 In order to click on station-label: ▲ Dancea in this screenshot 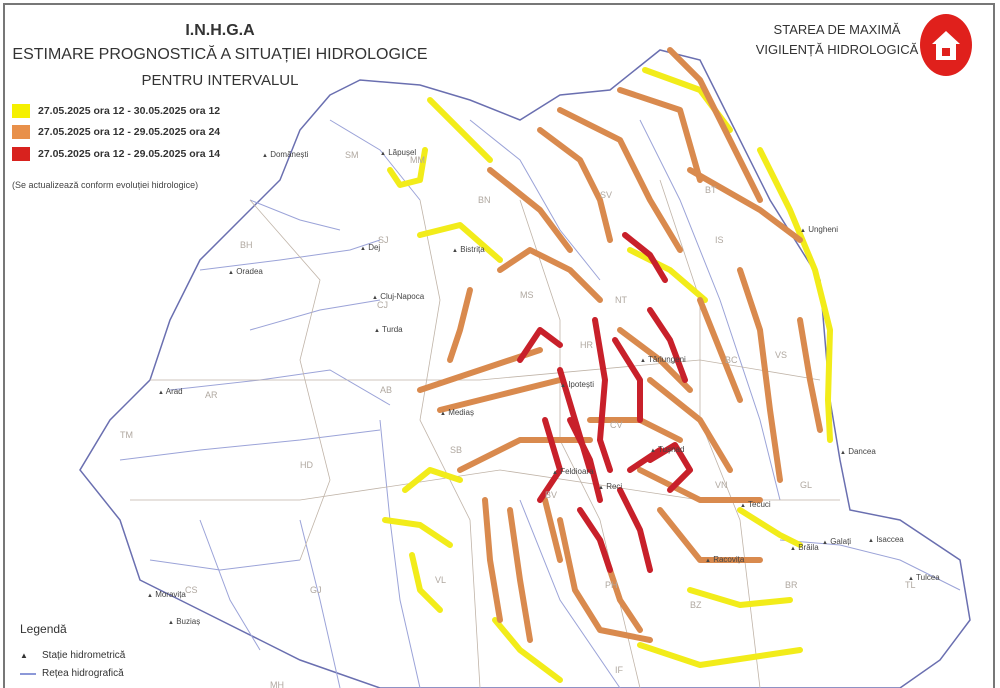, I will do `click(858, 451)`.